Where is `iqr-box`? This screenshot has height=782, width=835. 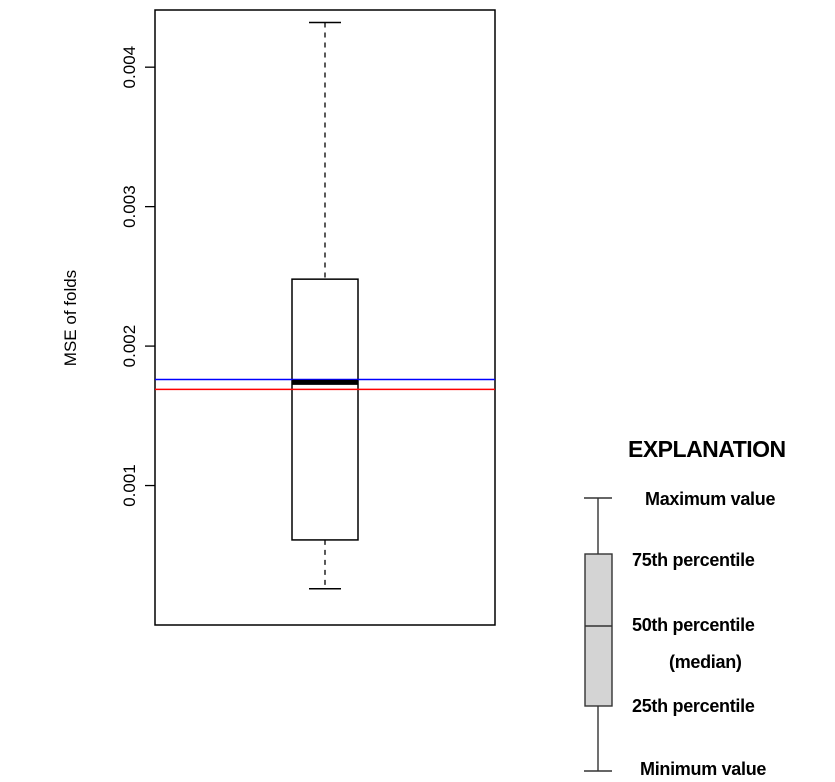
iqr-box is located at coordinates (325, 409).